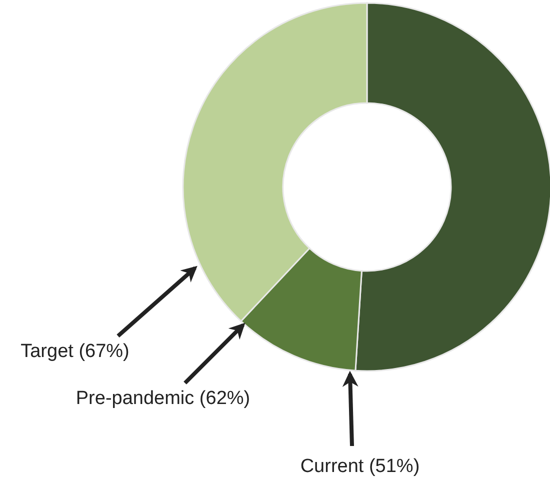  Describe the element at coordinates (75, 351) in the screenshot. I see `text: Target (67%)` at that location.